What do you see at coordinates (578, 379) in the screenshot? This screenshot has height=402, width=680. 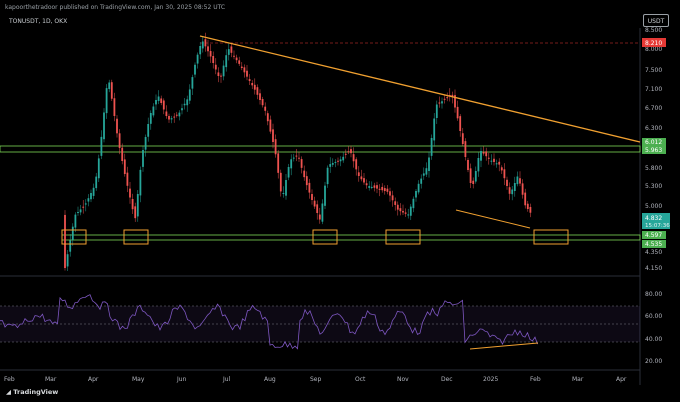 I see `time-tick-label: Mar` at bounding box center [578, 379].